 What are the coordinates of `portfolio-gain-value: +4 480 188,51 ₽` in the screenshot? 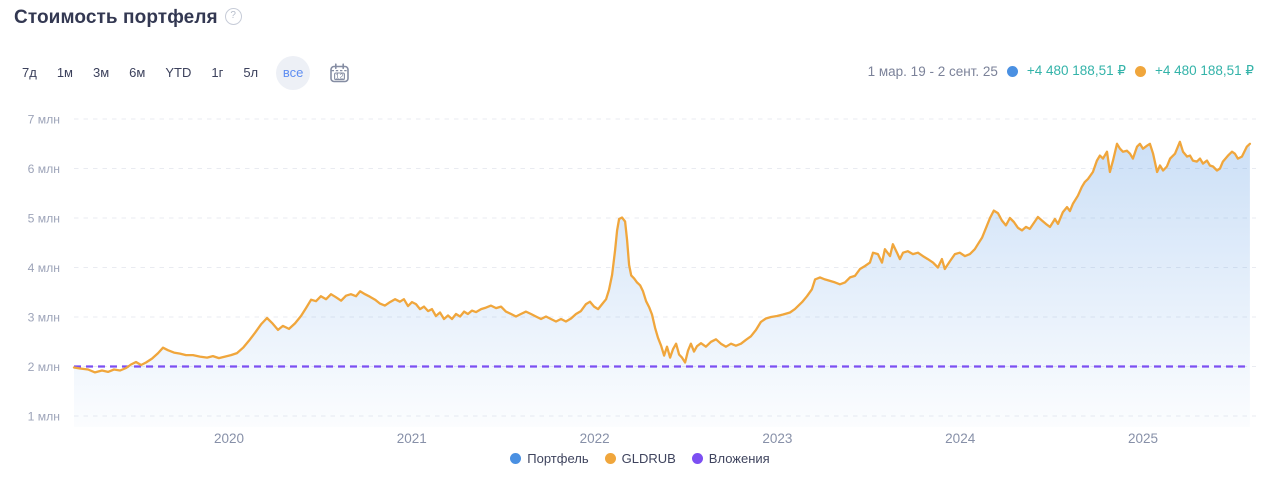 It's located at (1076, 70).